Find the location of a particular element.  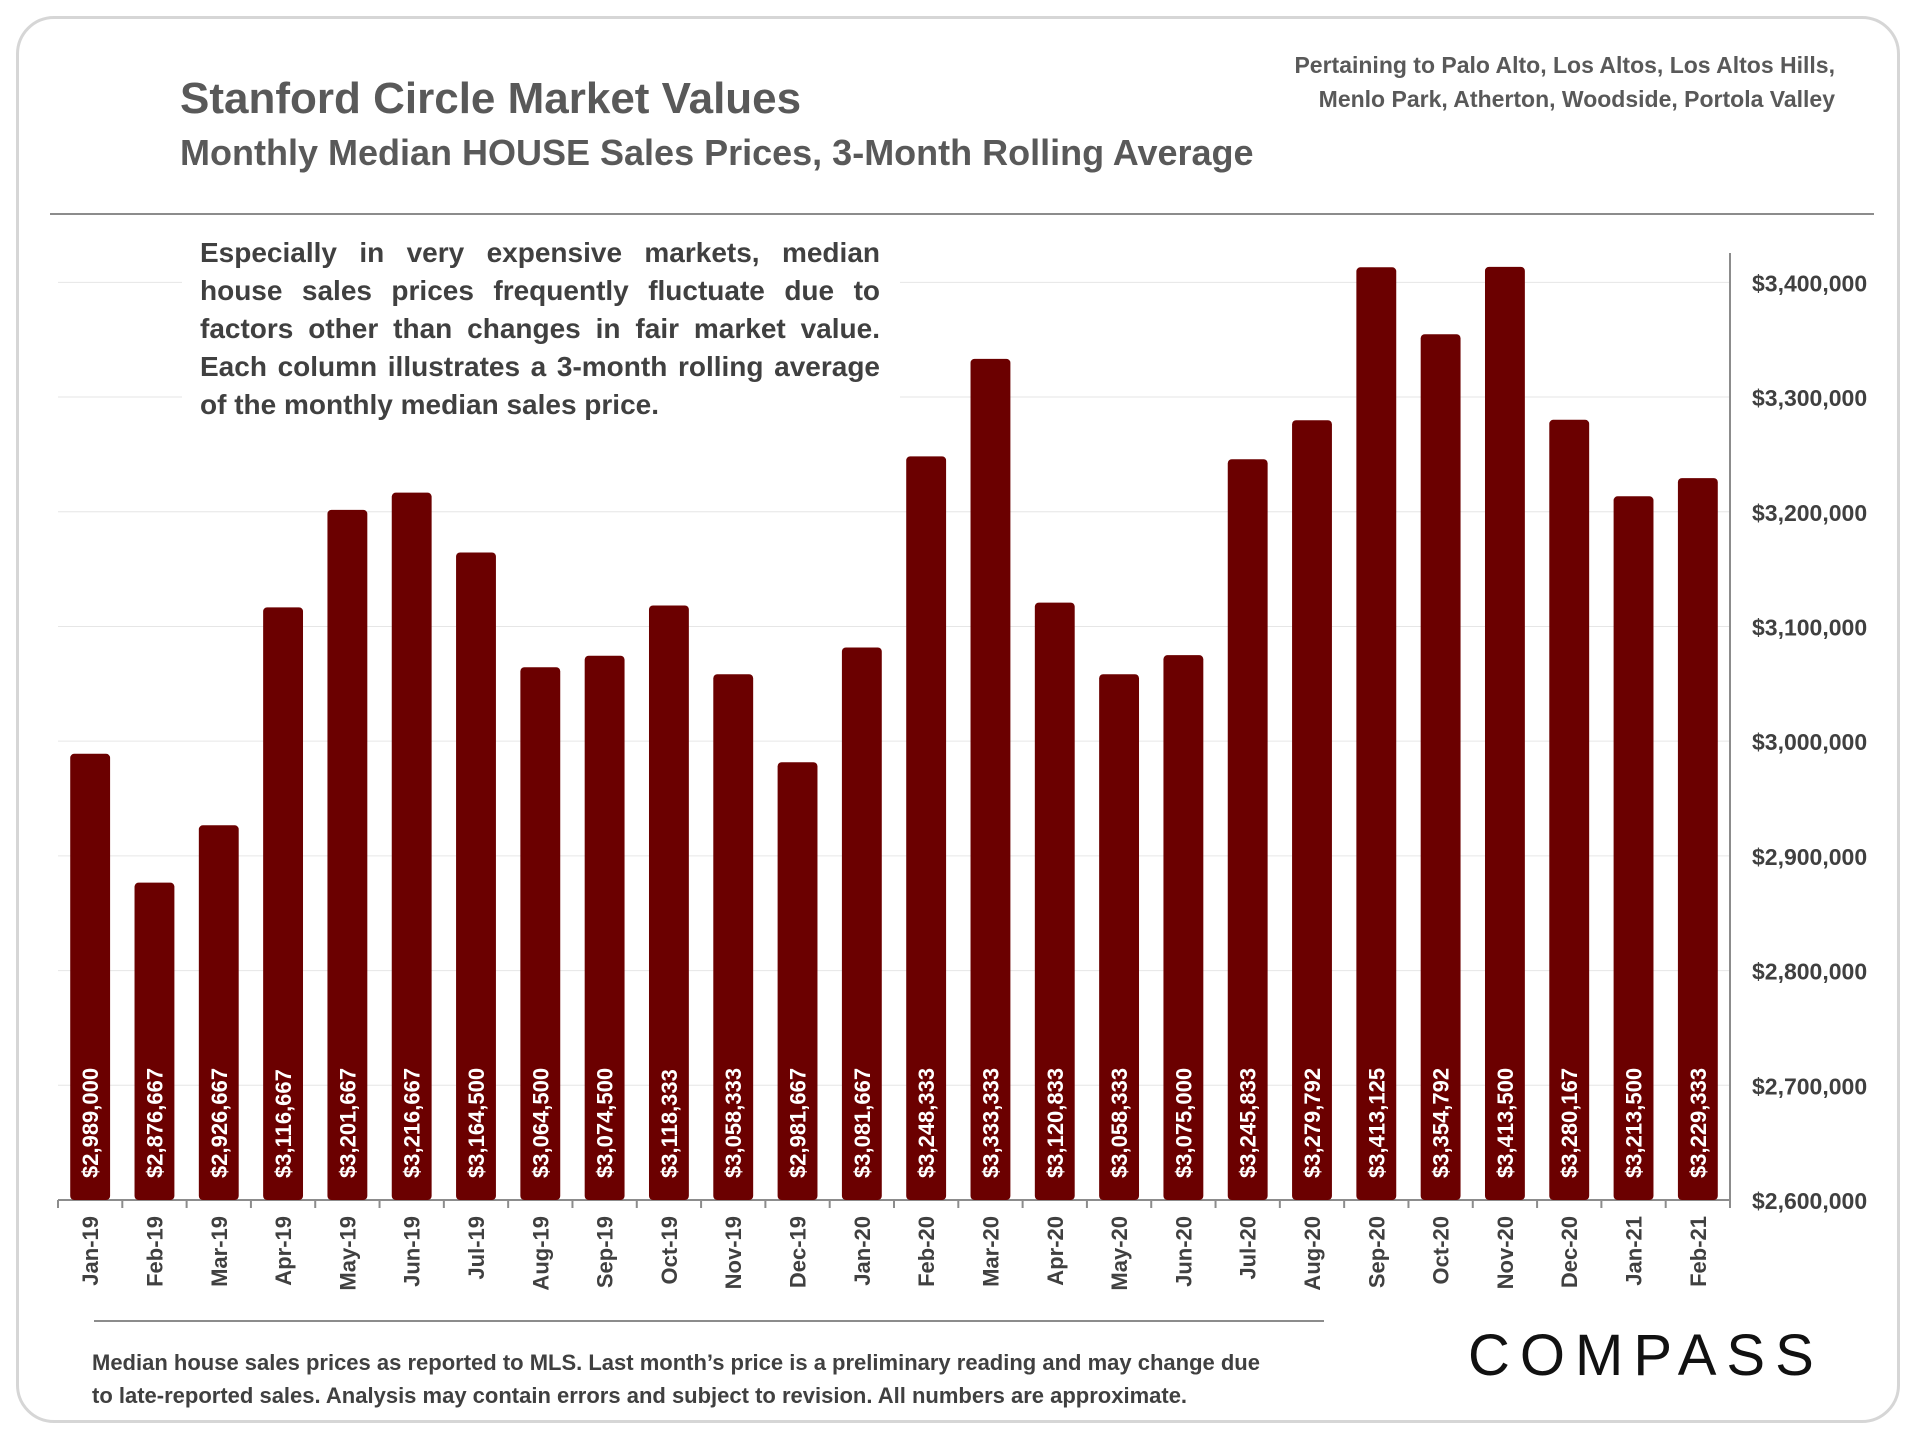

bar-value-label: $3,280,167 is located at coordinates (1569, 1123).